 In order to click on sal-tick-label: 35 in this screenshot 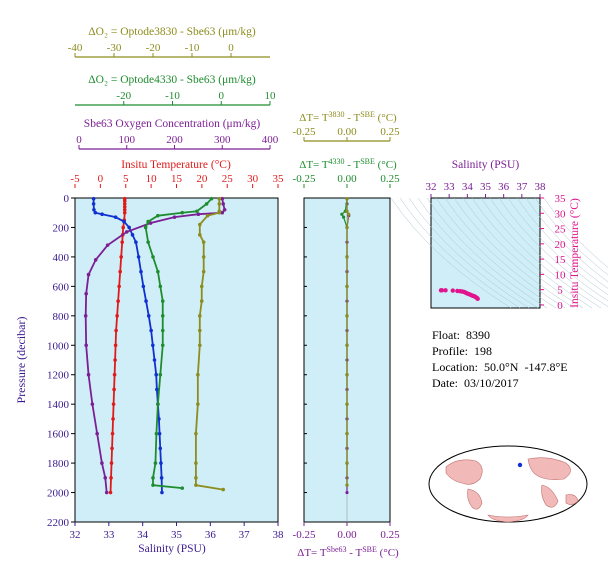, I will do `click(177, 535)`.